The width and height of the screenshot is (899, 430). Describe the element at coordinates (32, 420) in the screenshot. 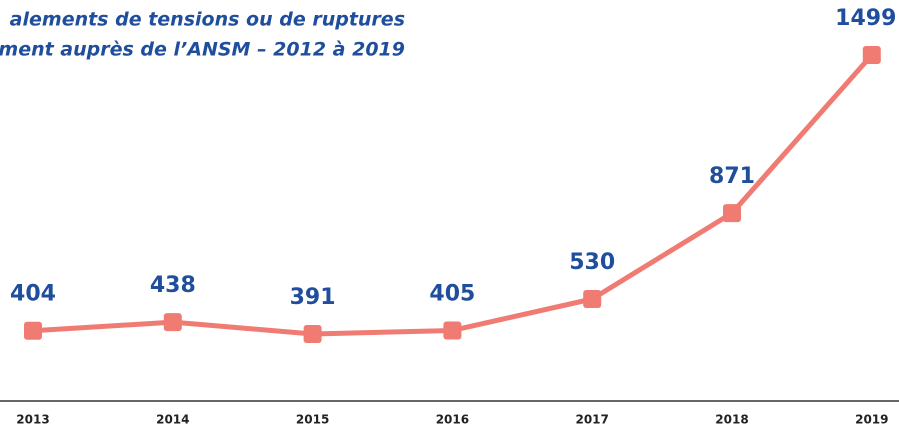

I see `x-tick-label: 2013` at that location.